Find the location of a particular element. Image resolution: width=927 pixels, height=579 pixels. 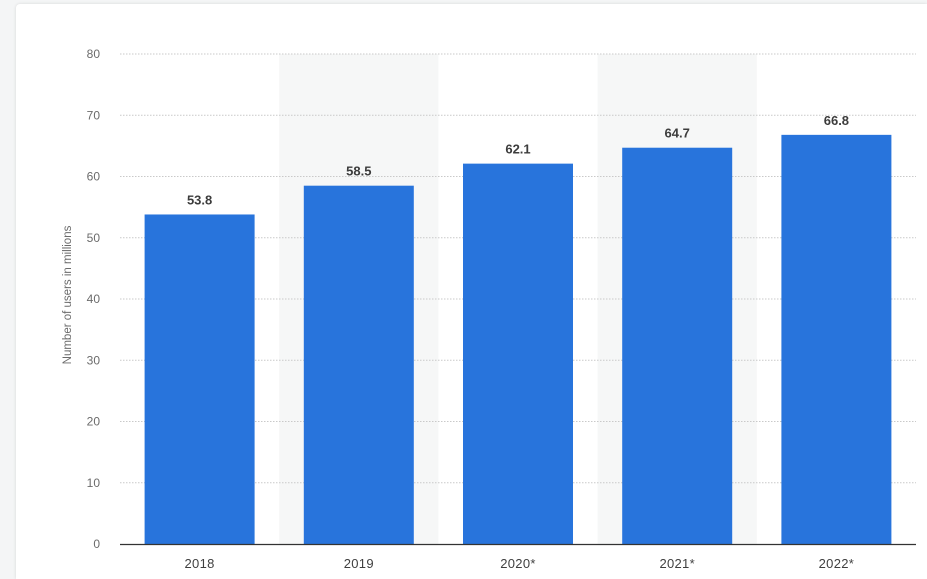

x-tick-label: 2022* is located at coordinates (836, 563).